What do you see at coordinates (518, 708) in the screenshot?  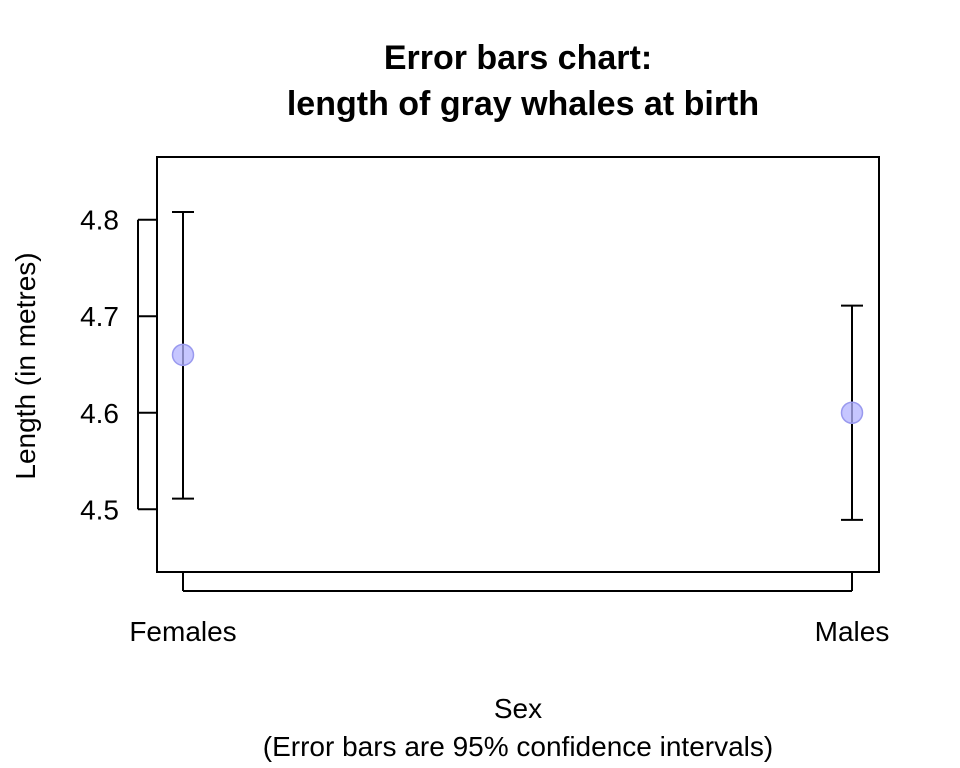 I see `x-axis-label-line-1: Sex` at bounding box center [518, 708].